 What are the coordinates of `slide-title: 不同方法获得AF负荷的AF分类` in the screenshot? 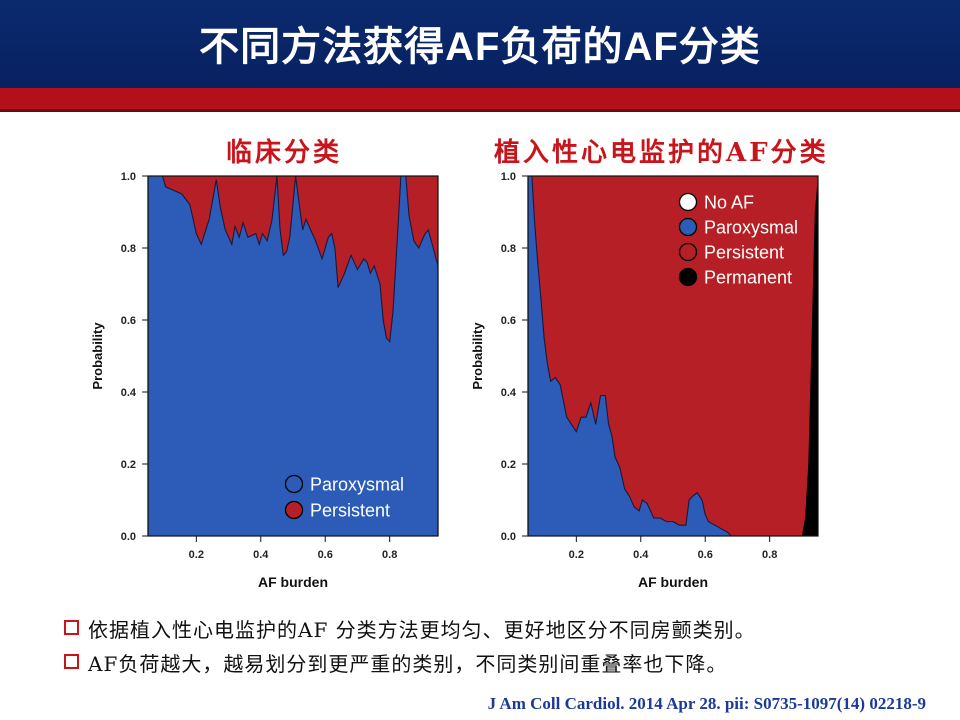 It's located at (480, 47).